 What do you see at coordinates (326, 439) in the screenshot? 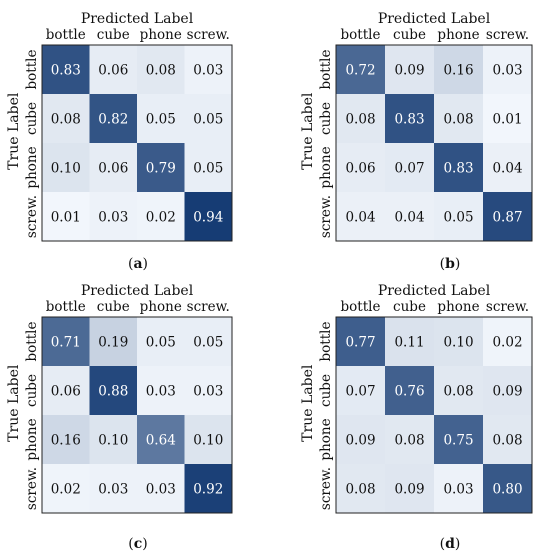
I see `row-tick-label: phone` at bounding box center [326, 439].